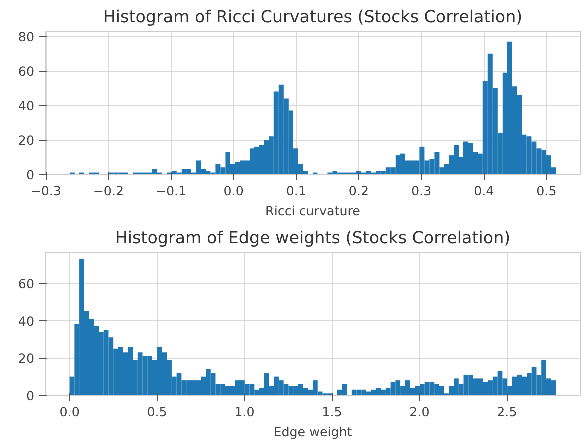  I want to click on x-tick-label: 0.3, so click(422, 191).